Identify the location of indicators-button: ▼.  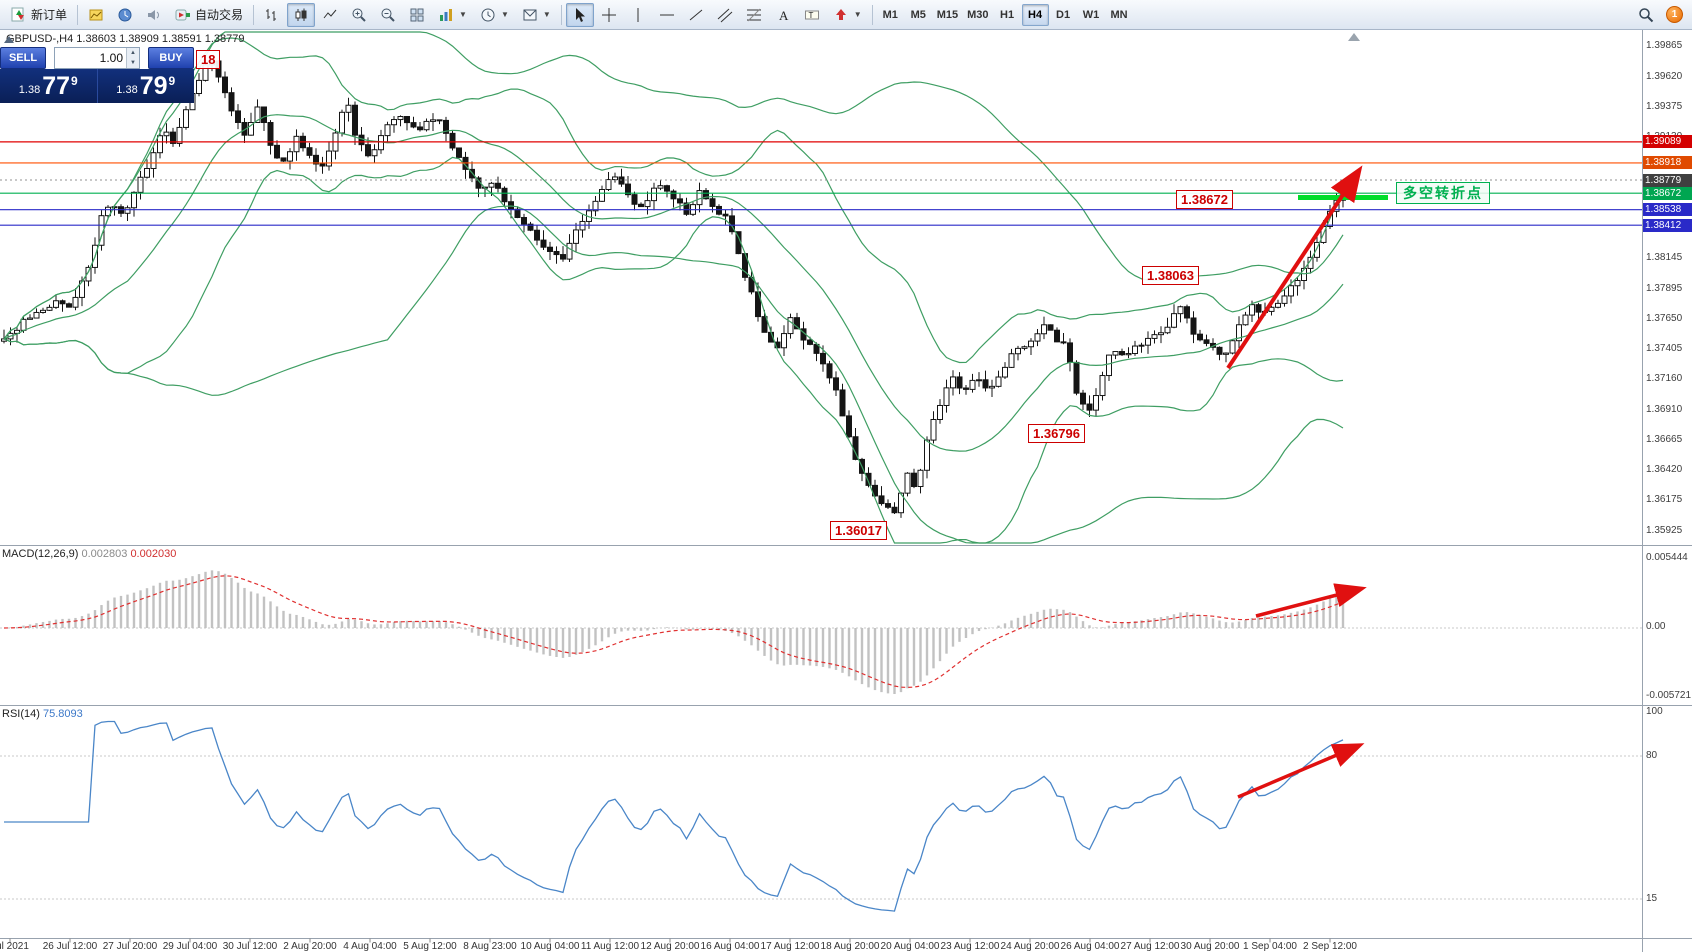
(452, 15).